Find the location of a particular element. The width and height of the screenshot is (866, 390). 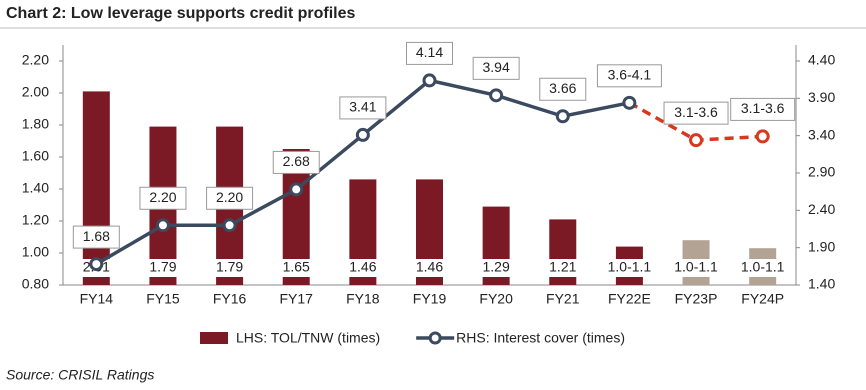

y-tick-label: 1.60 is located at coordinates (35, 156).